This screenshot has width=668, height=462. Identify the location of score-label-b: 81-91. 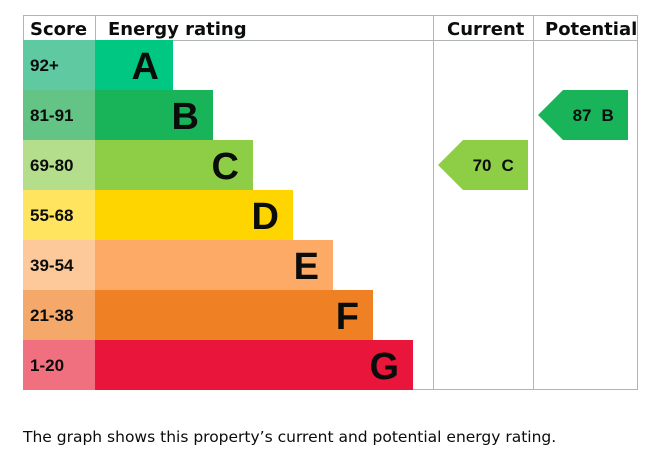
(51, 115).